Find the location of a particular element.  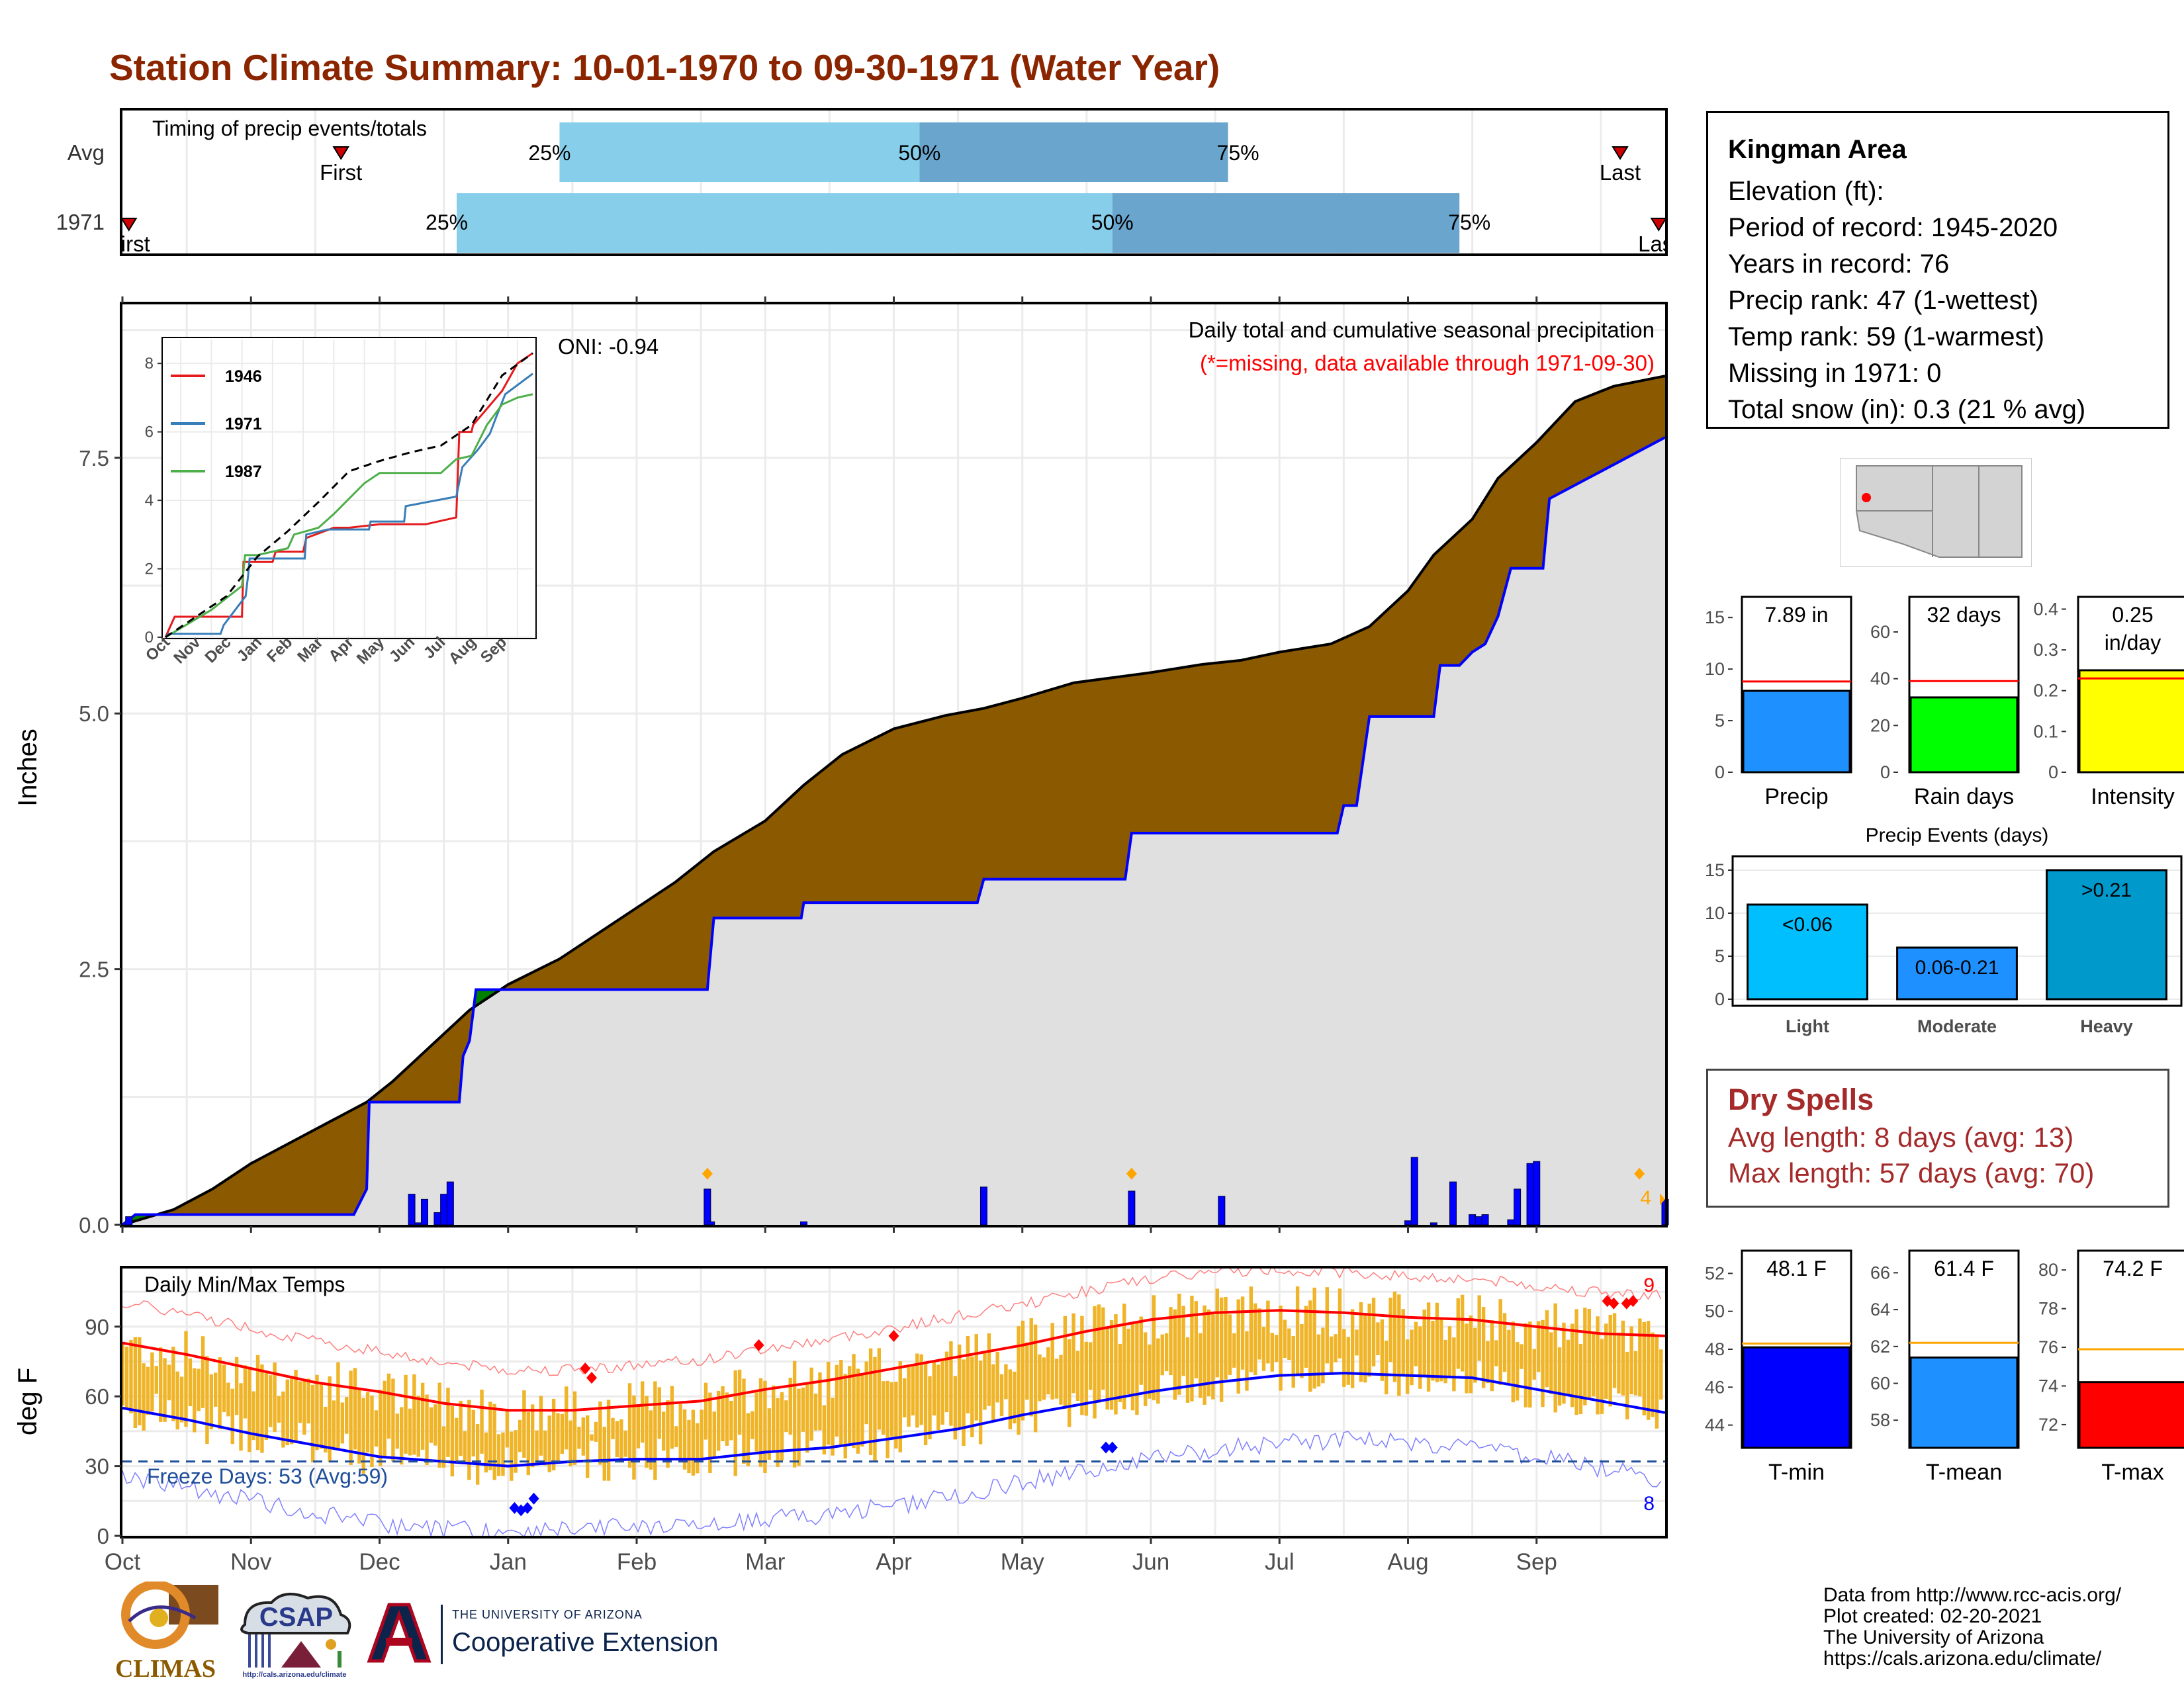

credits-data-source: Data from http://www.rcc-acis.org/ is located at coordinates (1972, 1595).